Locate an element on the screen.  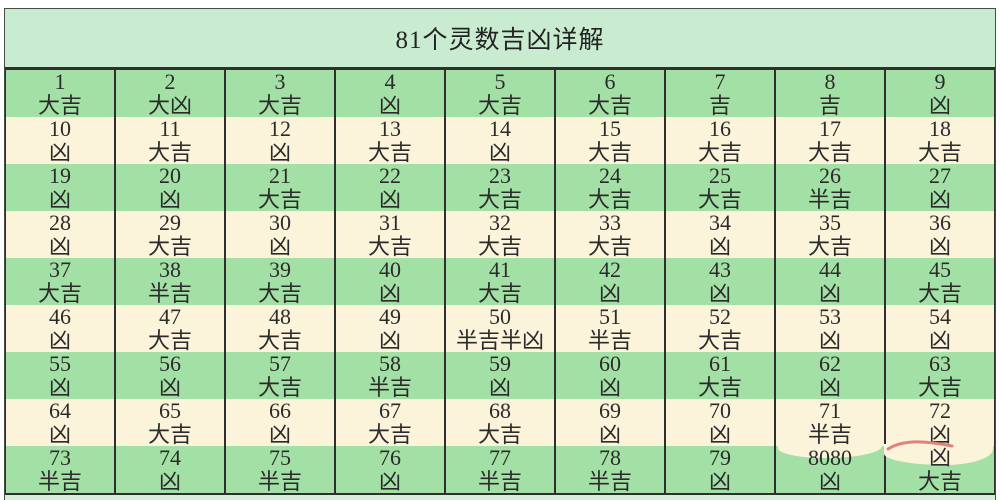
table-cell: 16 大吉 is located at coordinates (721, 140).